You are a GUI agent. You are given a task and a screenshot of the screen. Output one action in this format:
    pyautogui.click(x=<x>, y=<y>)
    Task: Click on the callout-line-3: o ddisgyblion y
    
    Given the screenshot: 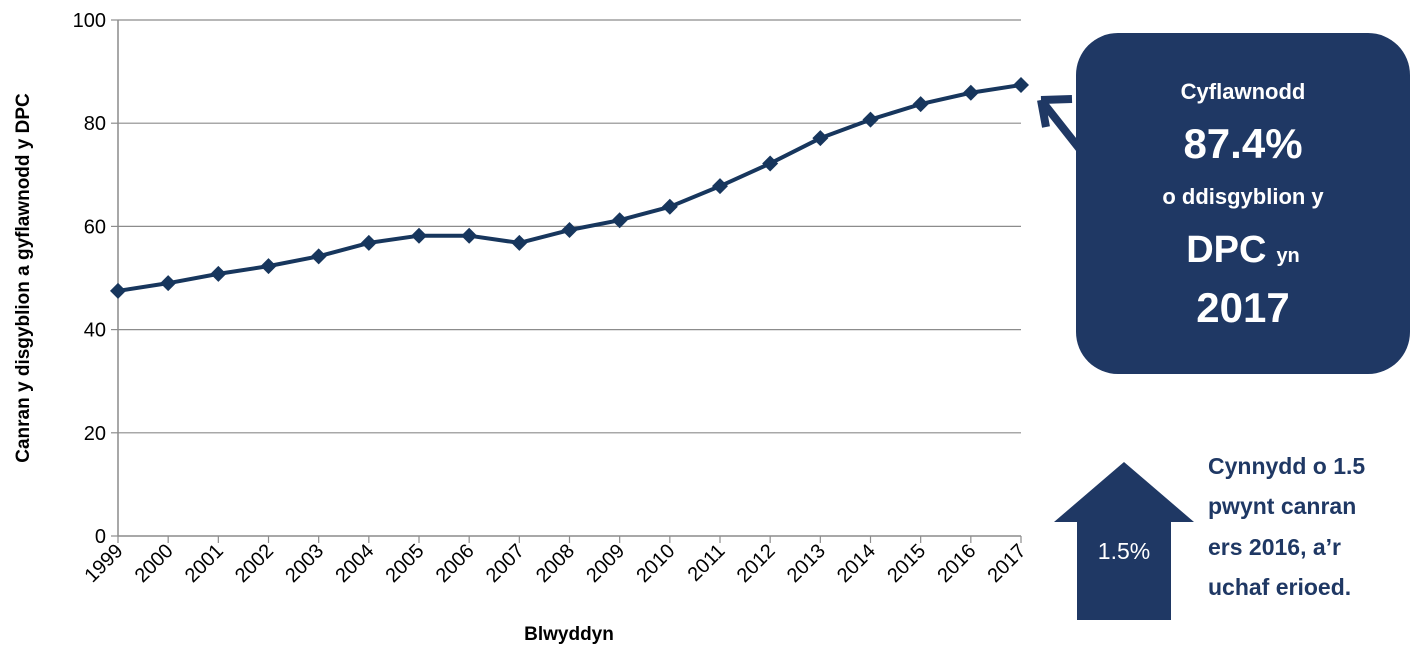 What is the action you would take?
    pyautogui.click(x=1243, y=196)
    